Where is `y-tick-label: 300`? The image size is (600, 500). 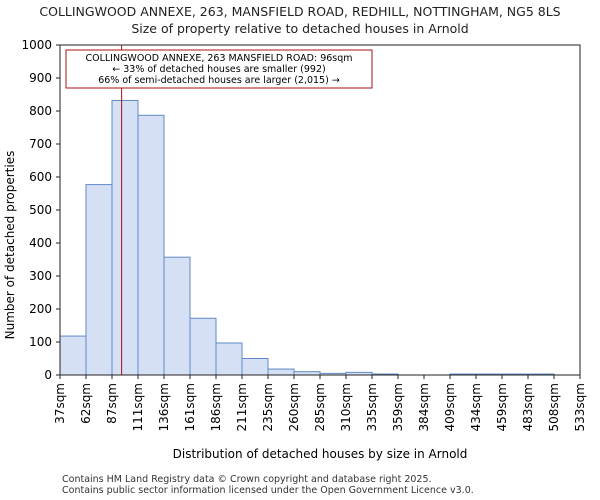
y-tick-label: 300 is located at coordinates (40, 276).